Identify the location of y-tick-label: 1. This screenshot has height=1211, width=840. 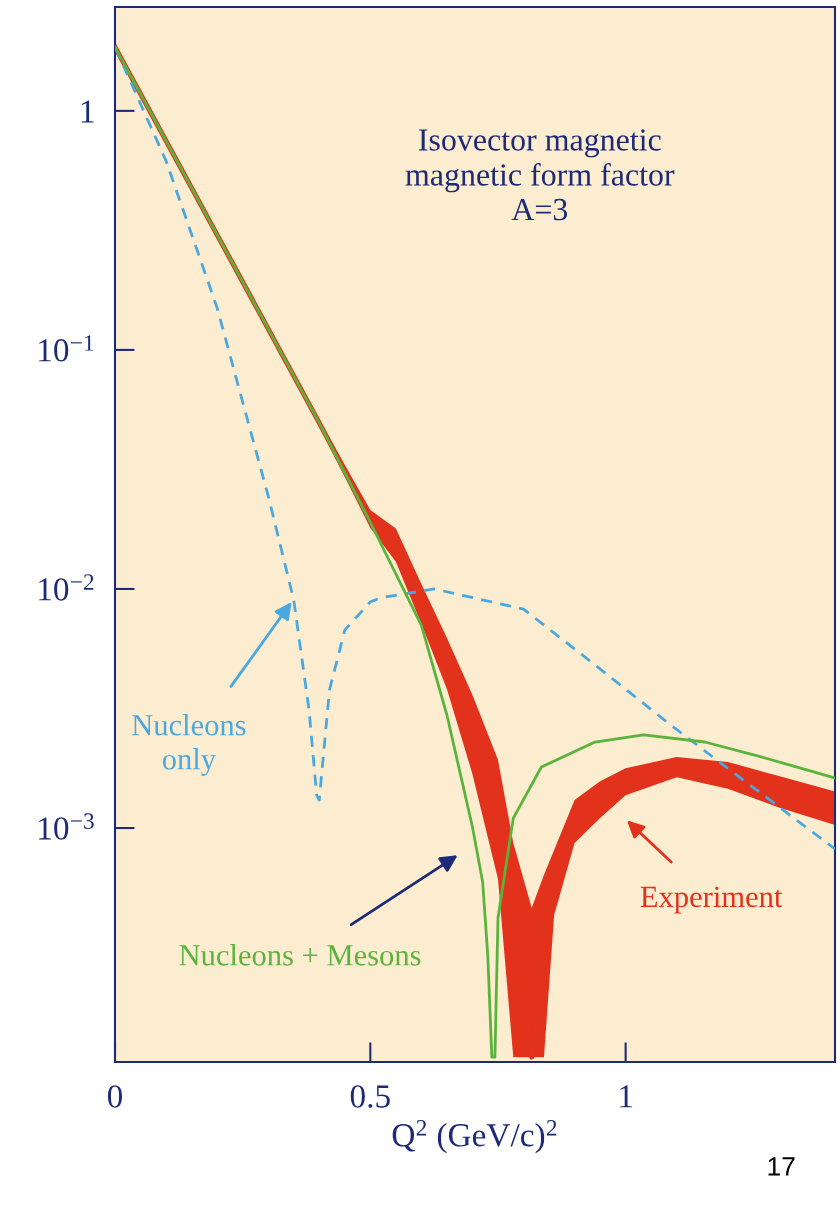
(87, 111).